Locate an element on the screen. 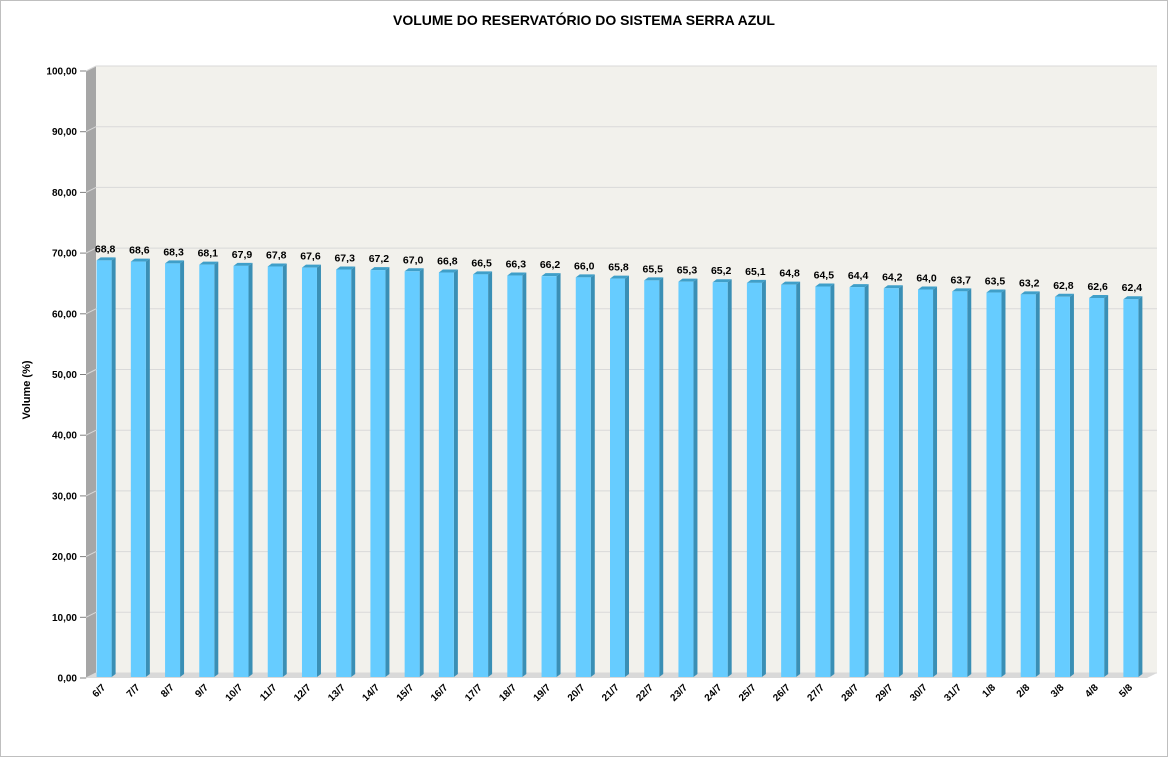 This screenshot has height=757, width=1168. data-label: 66,5 is located at coordinates (481, 263).